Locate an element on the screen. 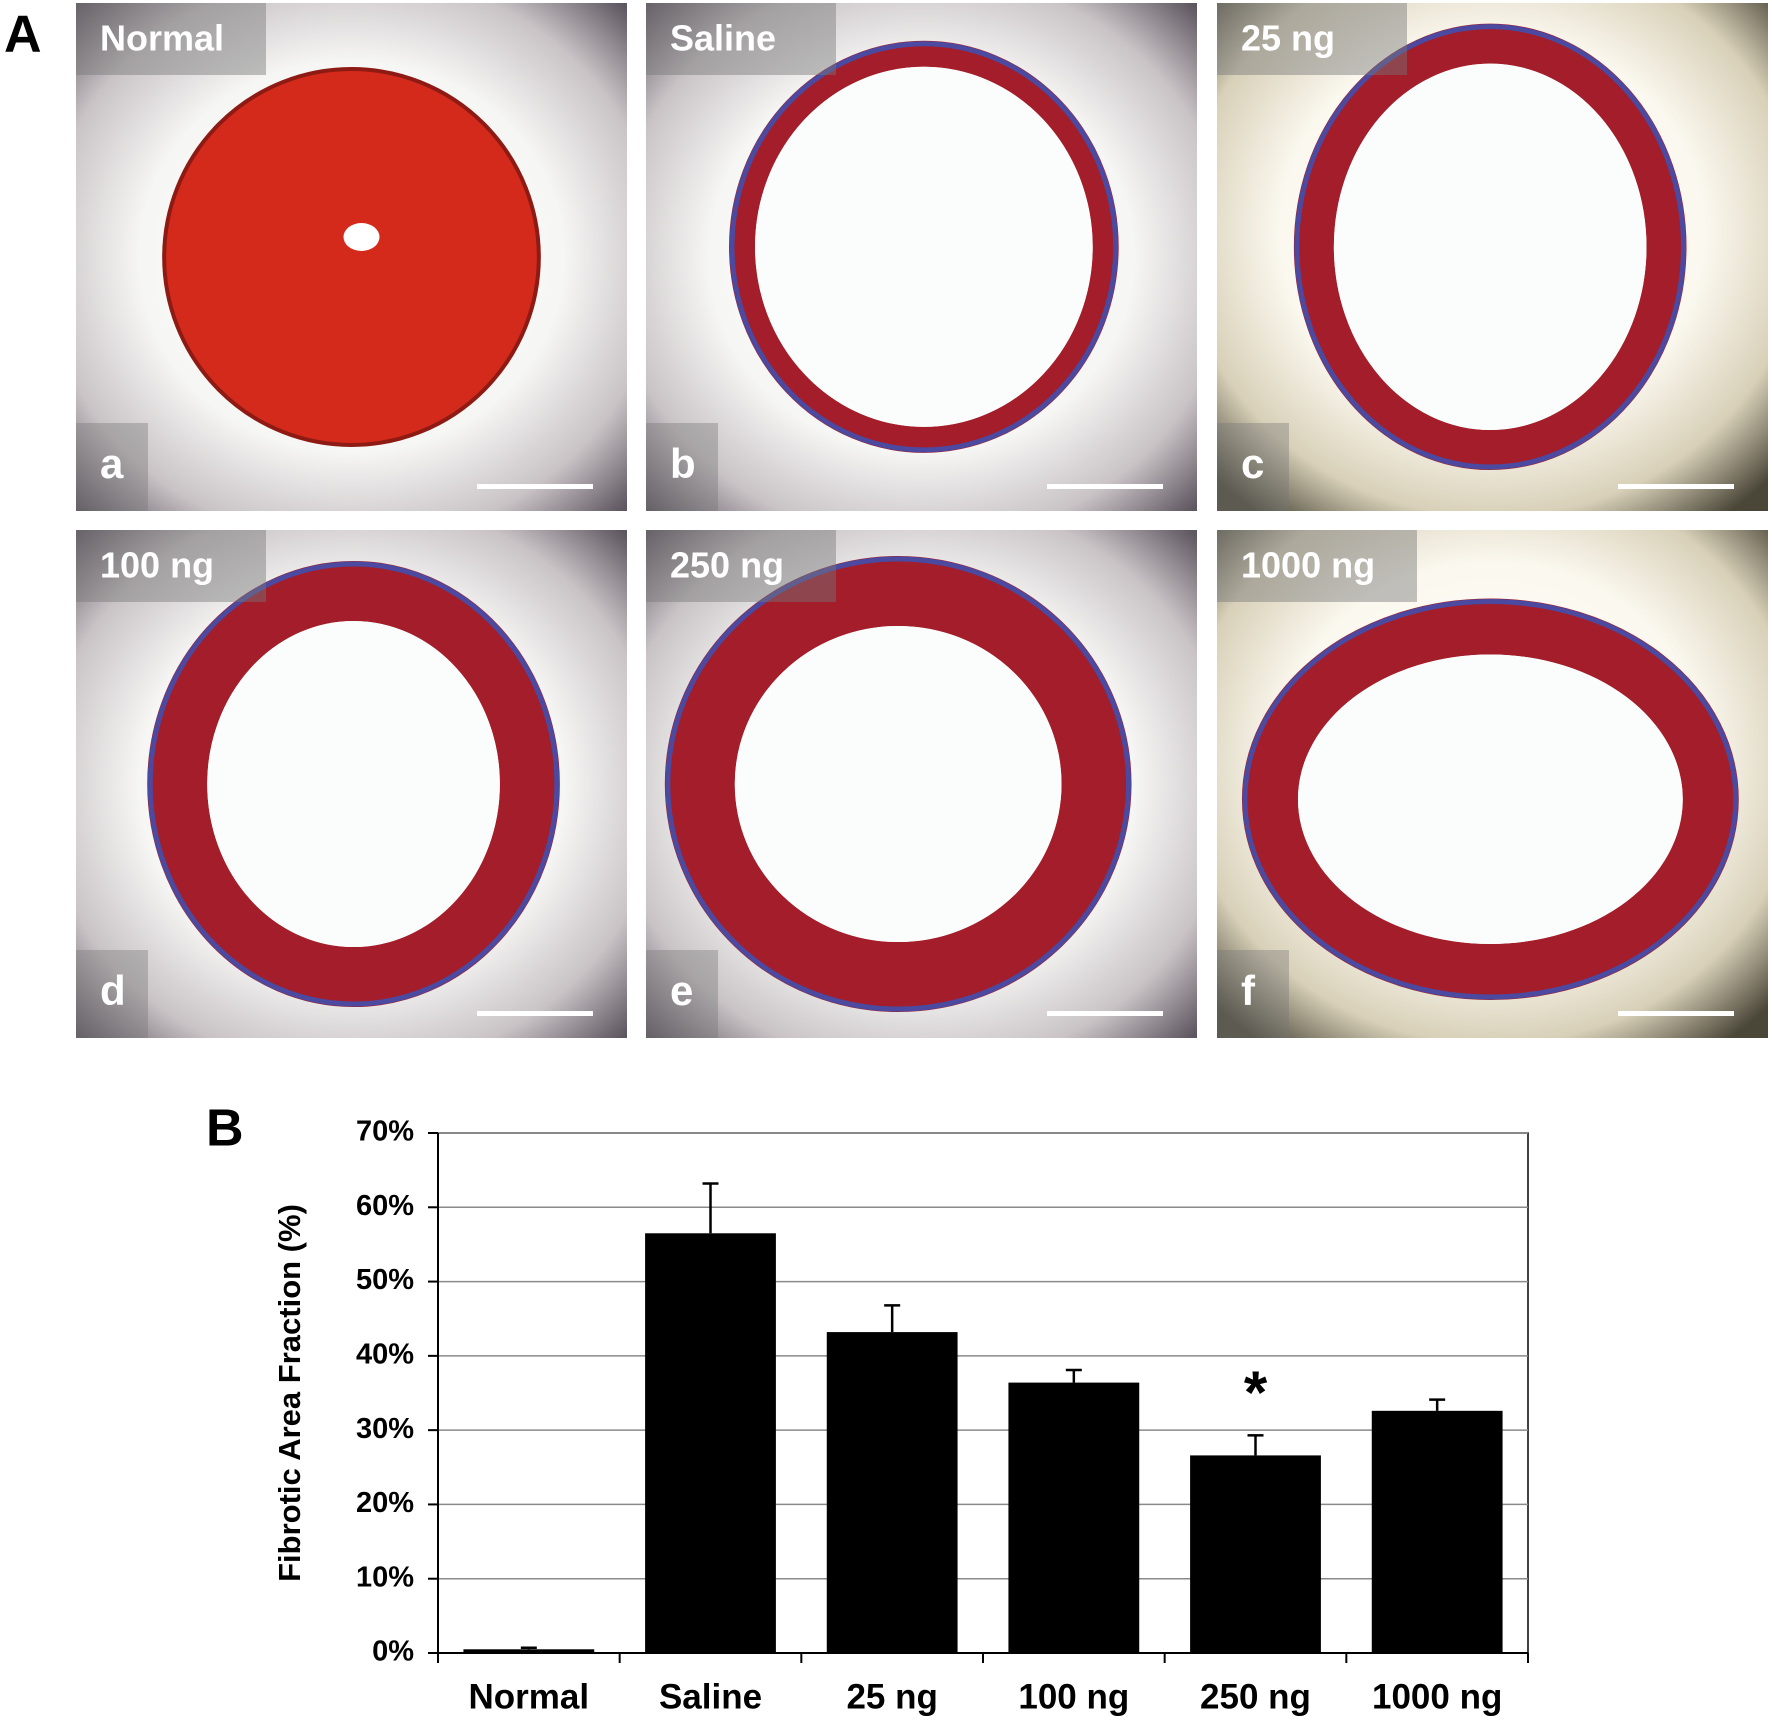 Image resolution: width=1772 pixels, height=1724 pixels. y-tick-label: 20% is located at coordinates (385, 1503).